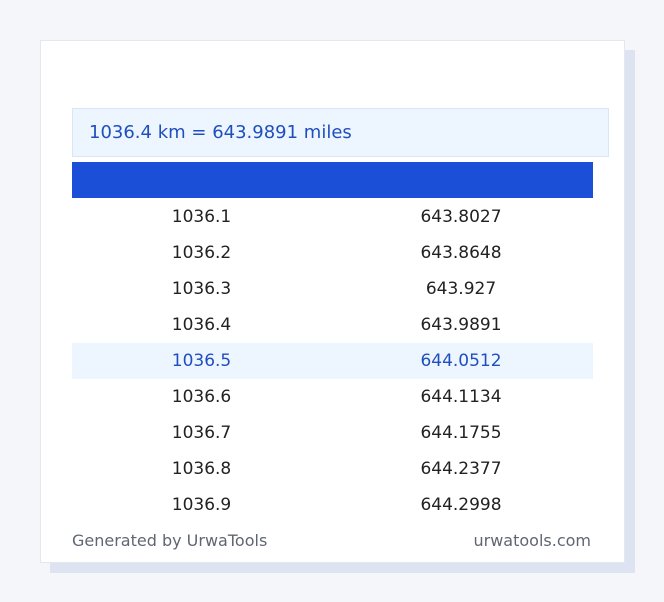 This screenshot has width=664, height=602. Describe the element at coordinates (332, 217) in the screenshot. I see `table-row: 1036.1 643.8027` at that location.